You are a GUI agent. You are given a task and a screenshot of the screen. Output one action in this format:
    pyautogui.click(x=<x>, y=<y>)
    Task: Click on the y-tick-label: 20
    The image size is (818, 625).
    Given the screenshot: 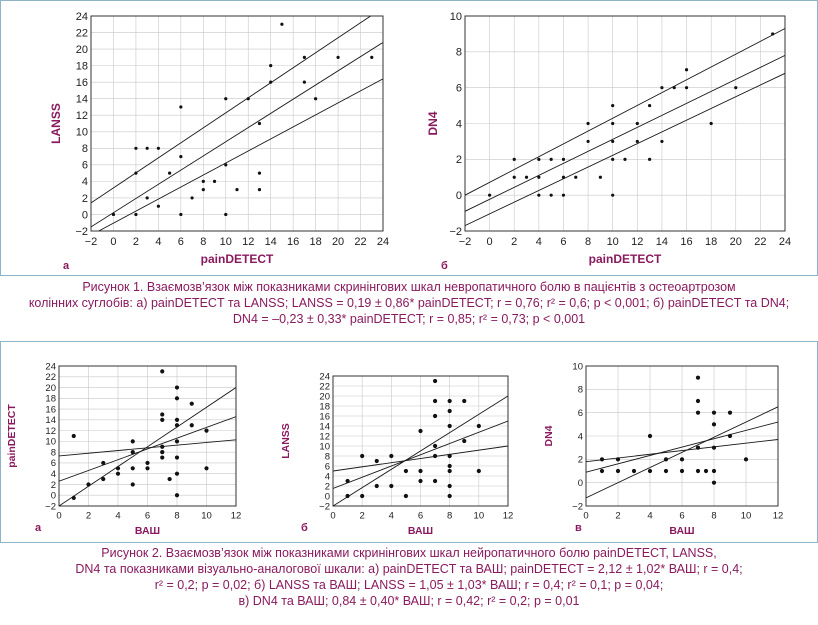 What is the action you would take?
    pyautogui.click(x=82, y=50)
    